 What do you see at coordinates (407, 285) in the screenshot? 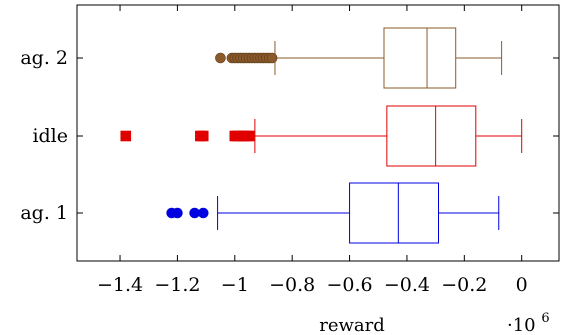
I see `x-tick-label: −0.4` at bounding box center [407, 285].